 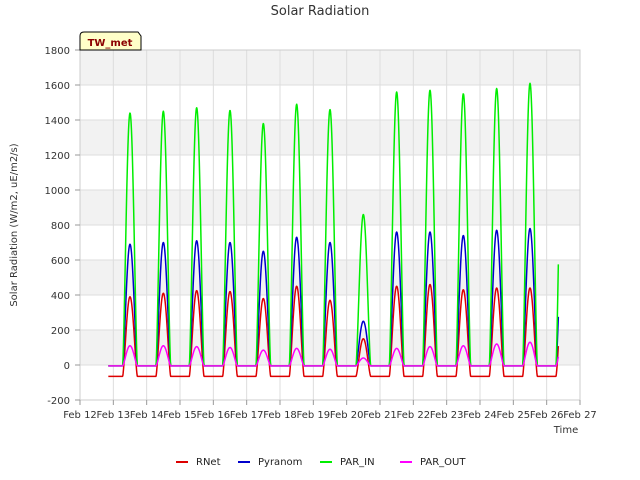 What do you see at coordinates (333, 354) in the screenshot?
I see `series-line-par-out` at bounding box center [333, 354].